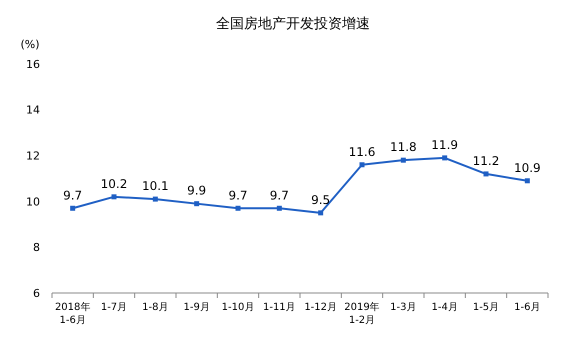  I want to click on y-tick-label: 10, so click(33, 201).